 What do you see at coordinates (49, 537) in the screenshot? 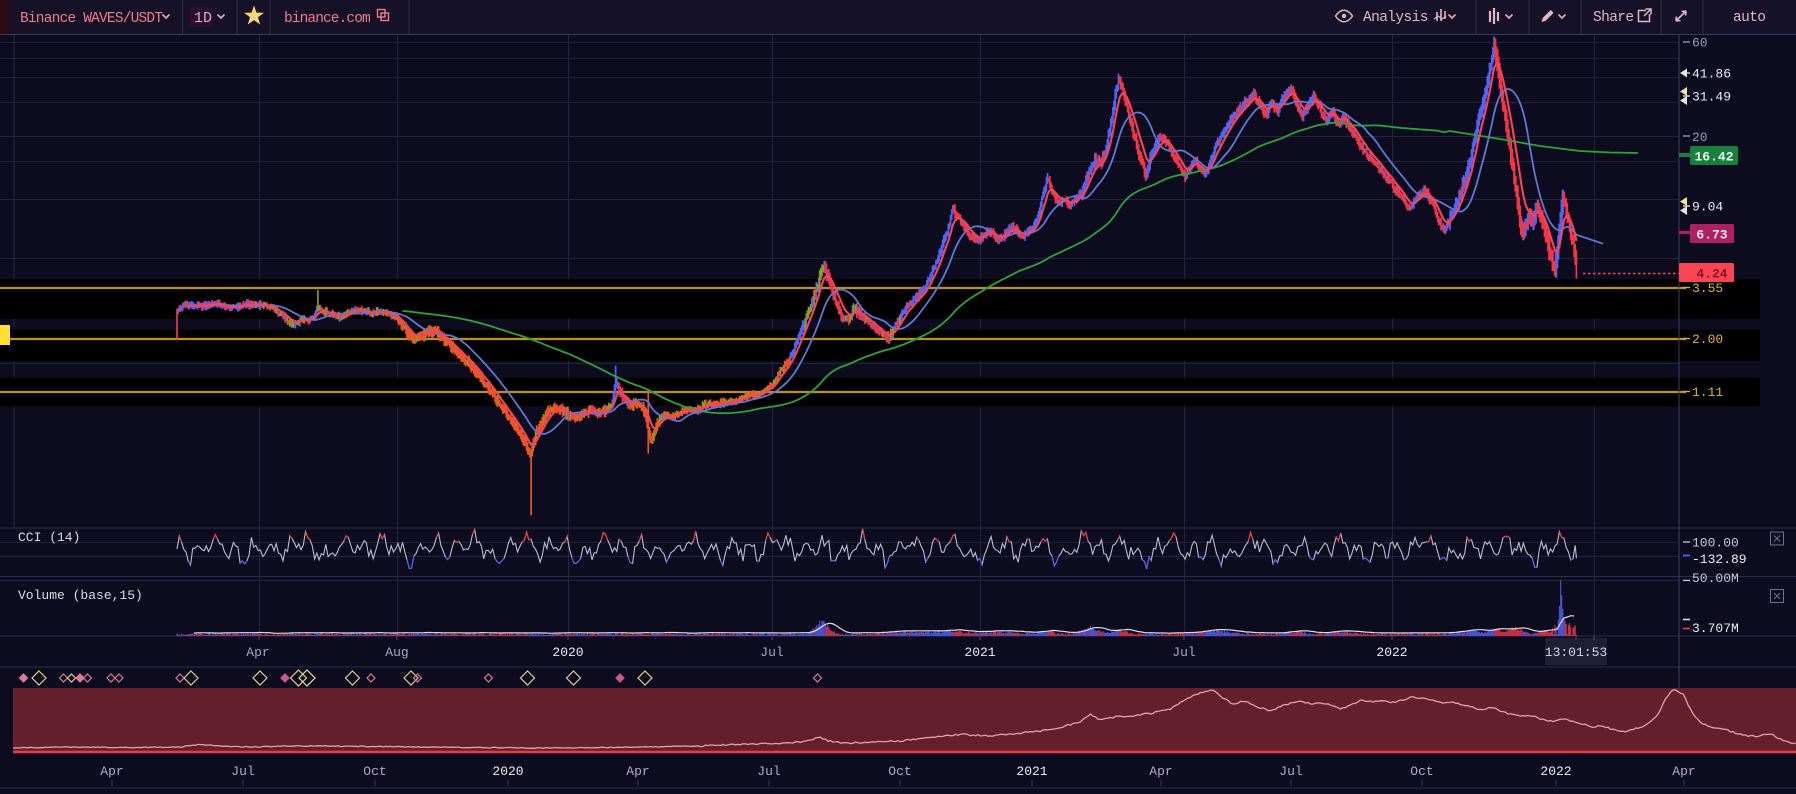
I see `svg-text: CCI (14)` at bounding box center [49, 537].